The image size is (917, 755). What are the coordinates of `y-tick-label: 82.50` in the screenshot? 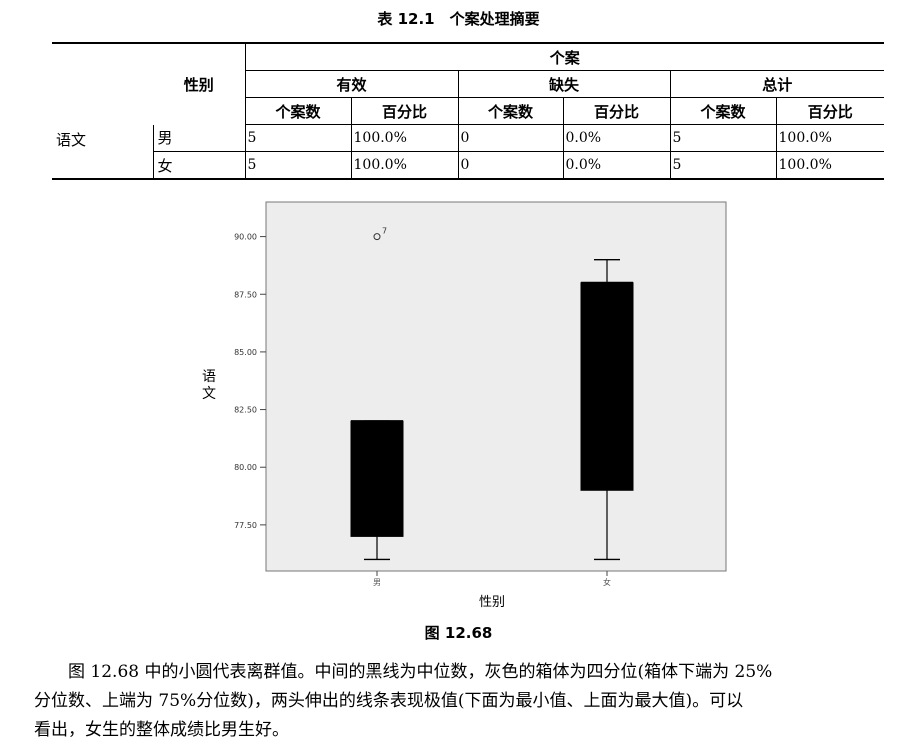 It's located at (245, 410).